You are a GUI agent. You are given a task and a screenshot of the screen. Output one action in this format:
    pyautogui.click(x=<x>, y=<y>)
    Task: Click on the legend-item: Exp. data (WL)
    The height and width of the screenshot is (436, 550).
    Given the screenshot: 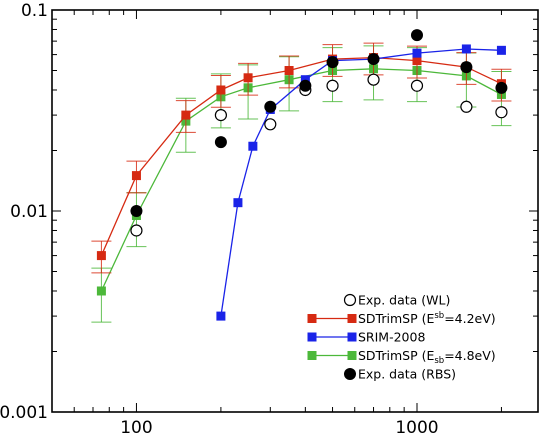 What is the action you would take?
    pyautogui.click(x=396, y=300)
    